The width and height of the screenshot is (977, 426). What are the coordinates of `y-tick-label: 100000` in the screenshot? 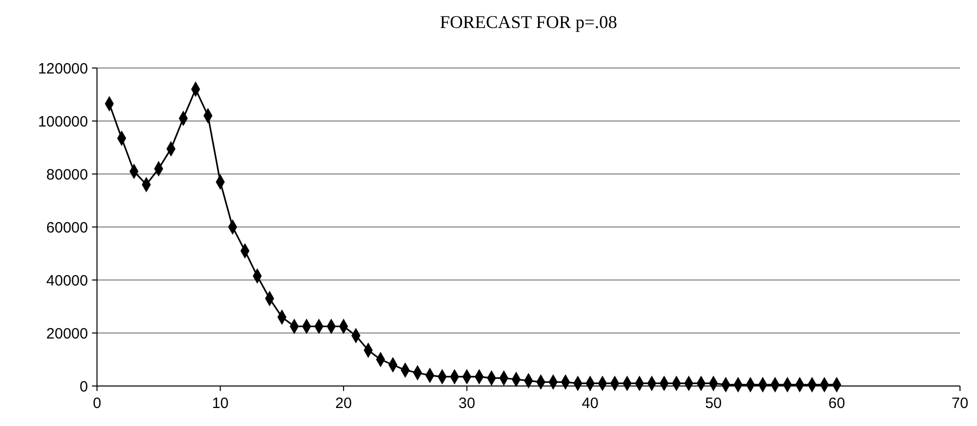 It's located at (63, 121).